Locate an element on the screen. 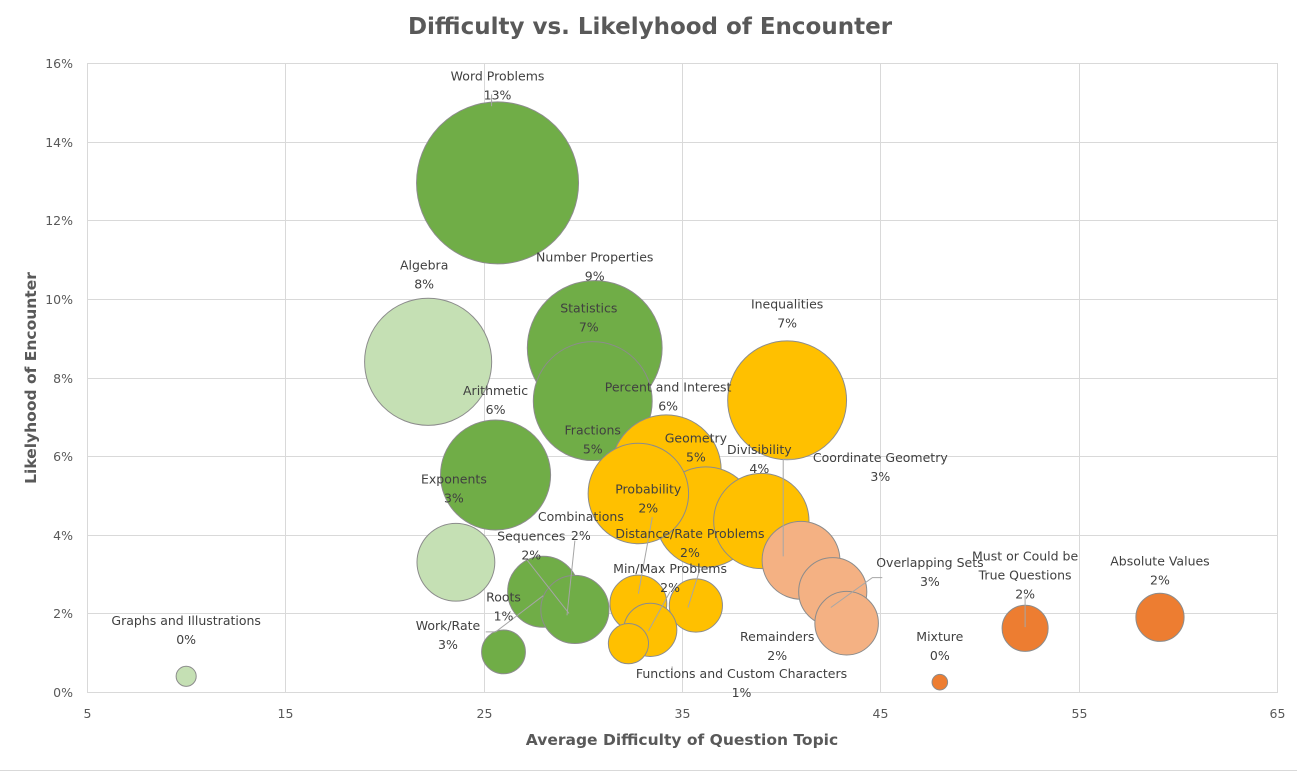  y-tick-label: 12% is located at coordinates (59, 220).